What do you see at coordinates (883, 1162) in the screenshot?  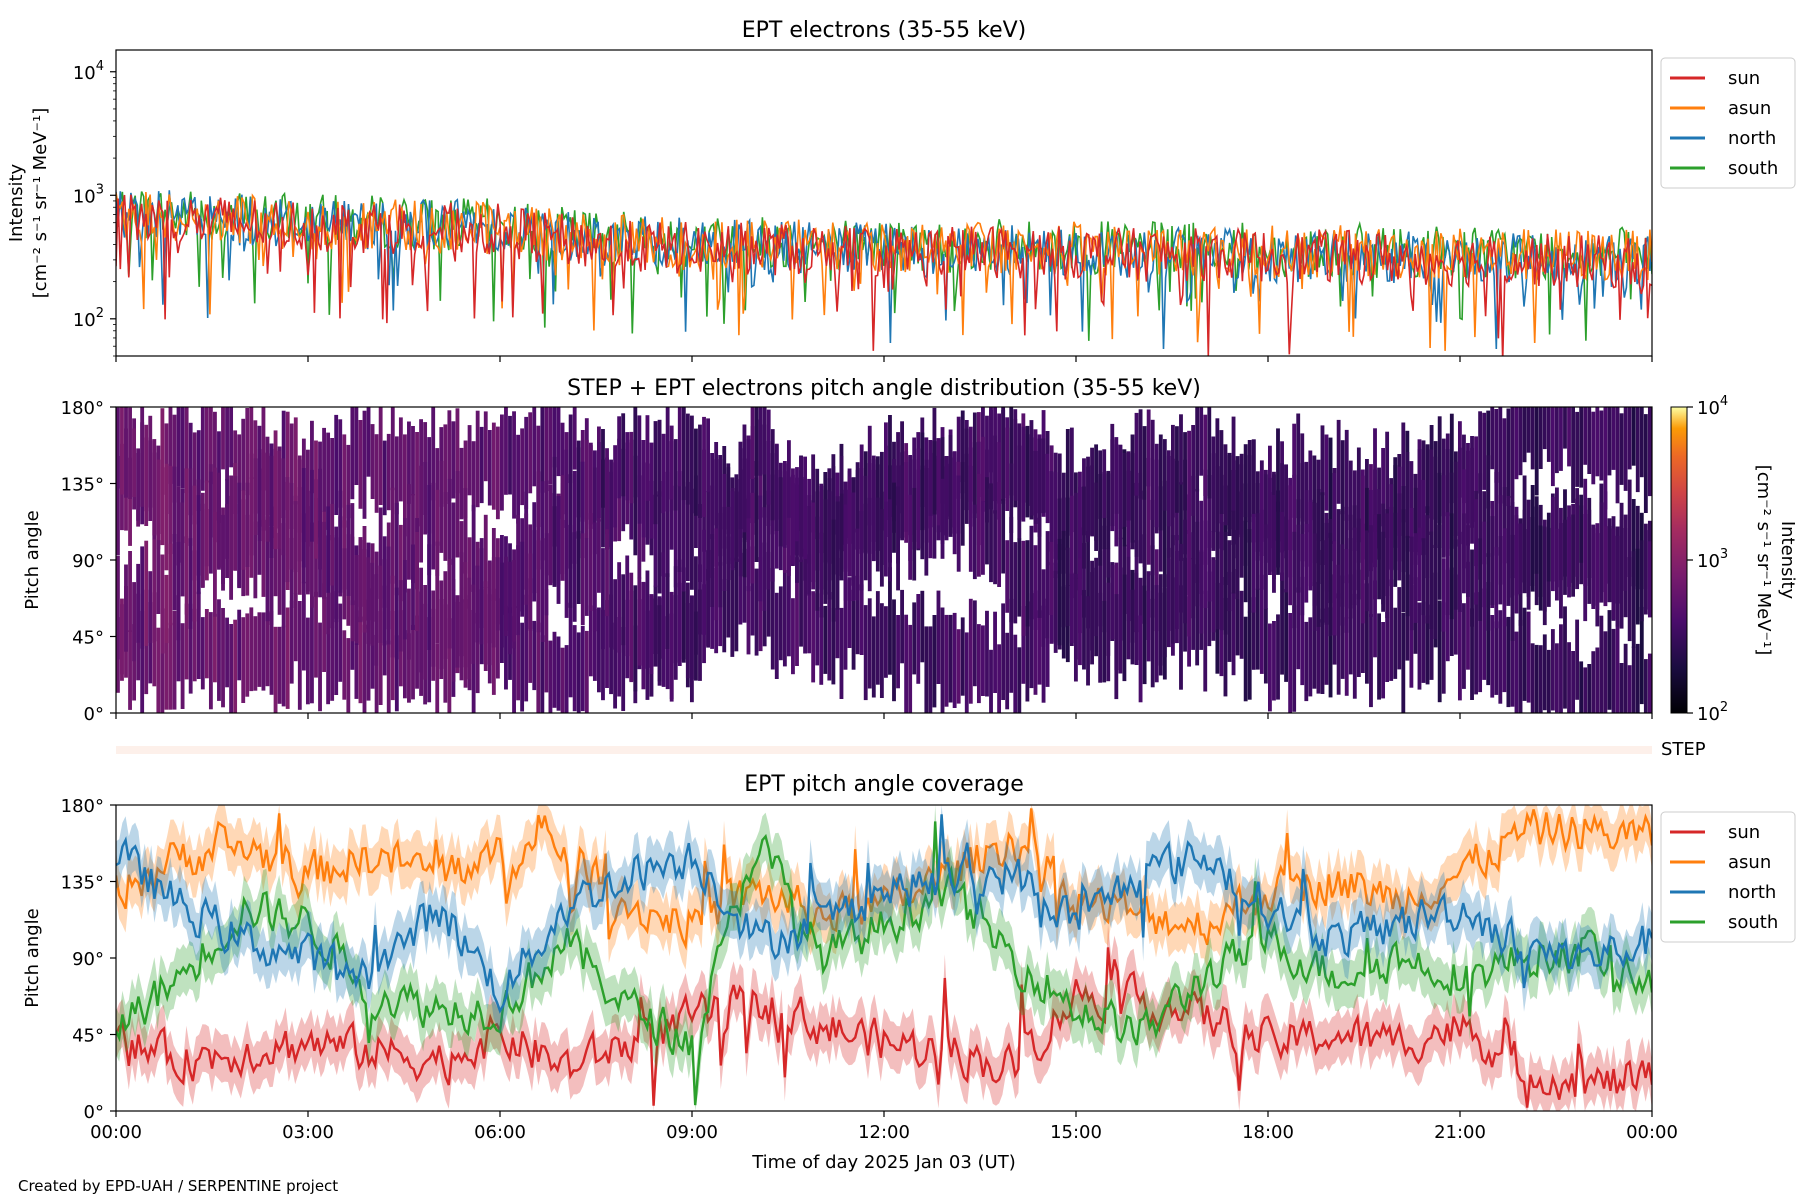 I see `x-axis-label: Time of day 2025 Jan 03 (UT)` at bounding box center [883, 1162].